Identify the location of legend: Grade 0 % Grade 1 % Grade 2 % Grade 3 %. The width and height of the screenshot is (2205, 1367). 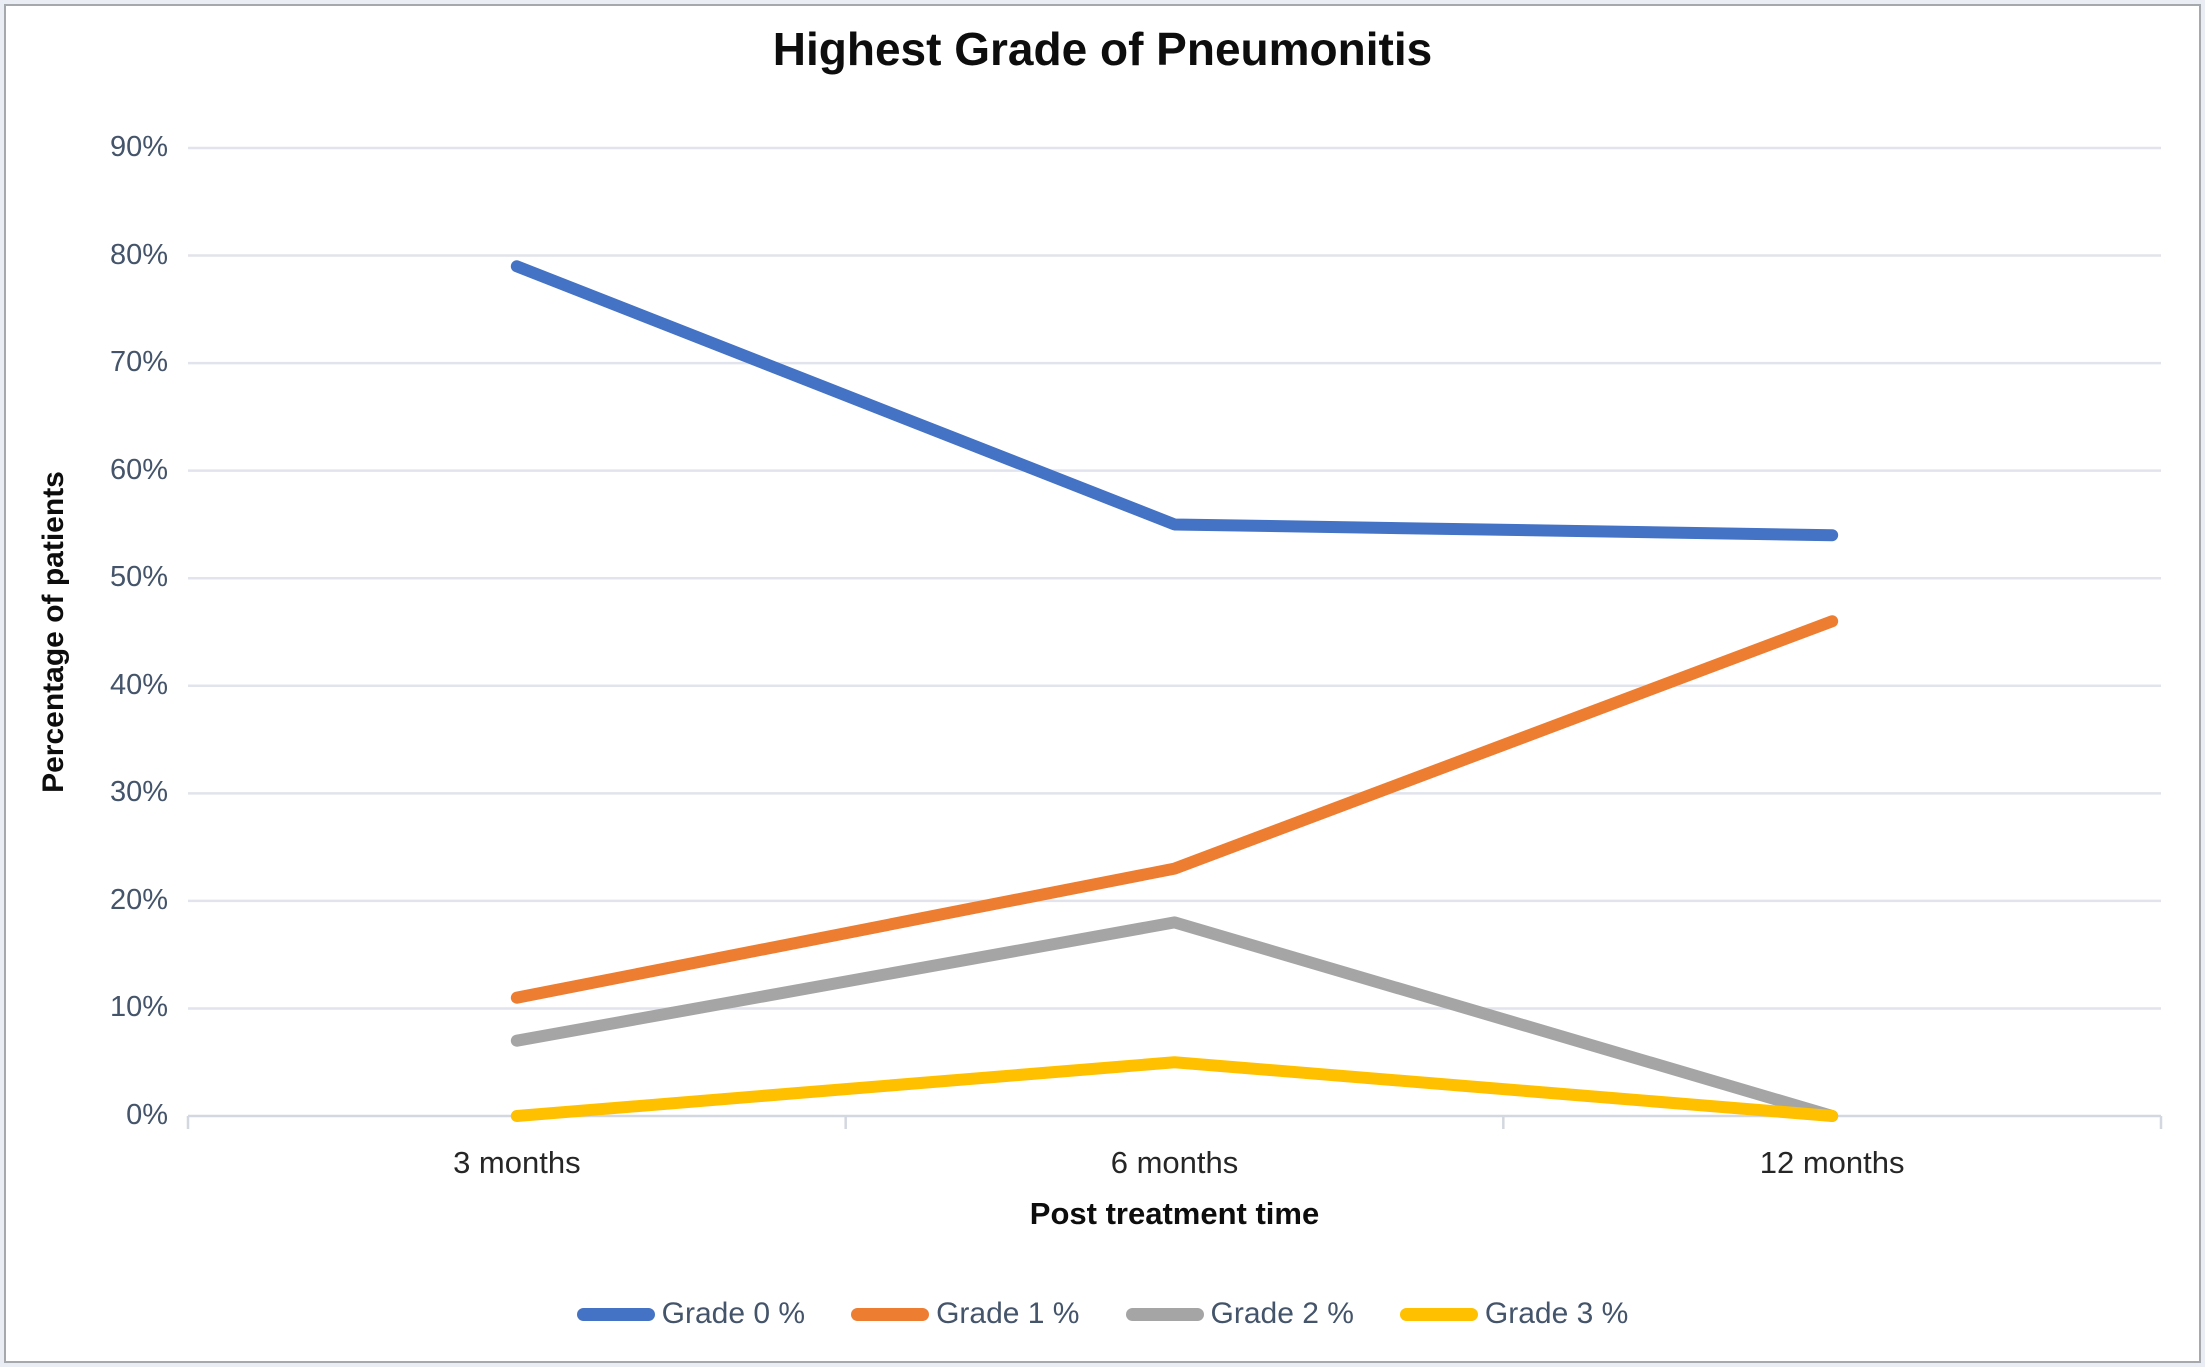
(1102, 1314).